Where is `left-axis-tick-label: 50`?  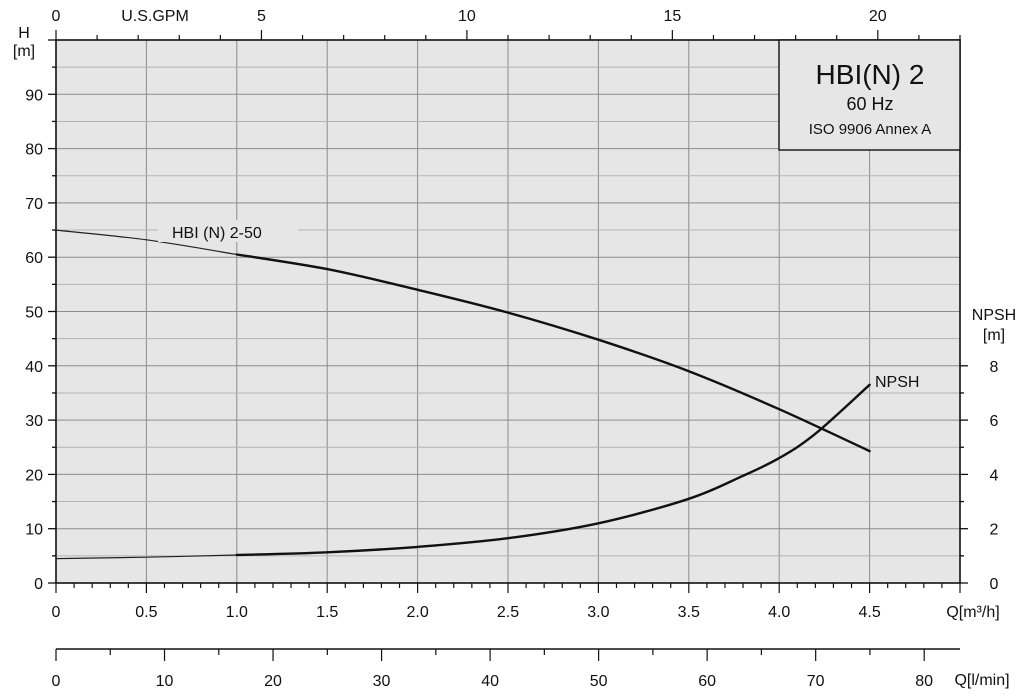
left-axis-tick-label: 50 is located at coordinates (34, 313).